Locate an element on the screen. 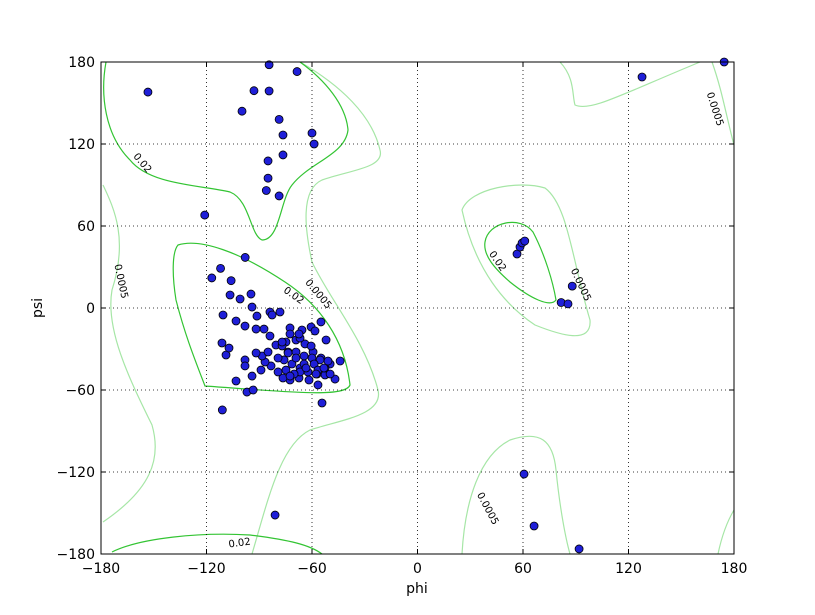  x-tick-label: 0 is located at coordinates (417, 569).